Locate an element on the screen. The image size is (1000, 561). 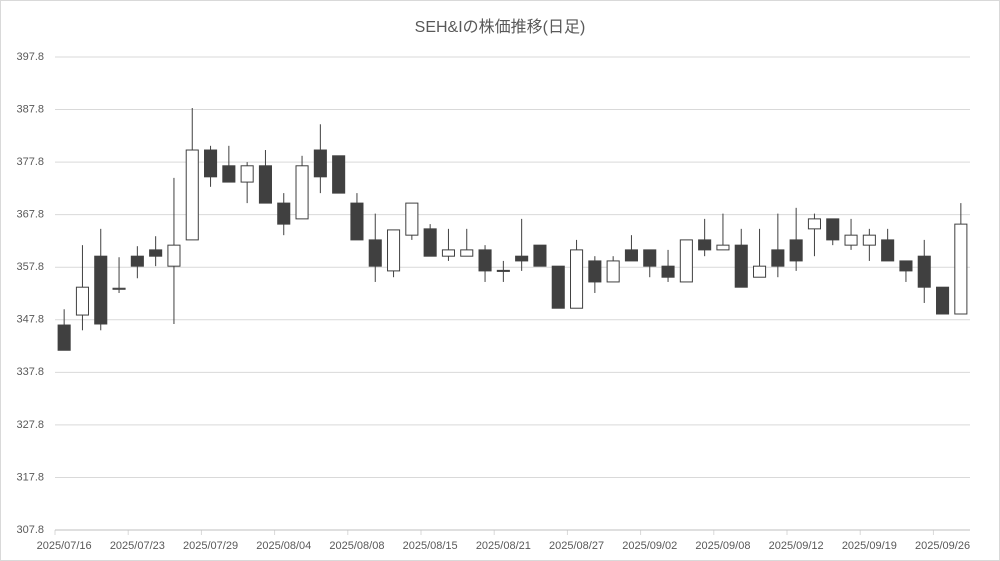
y-tick-label: 367.8 is located at coordinates (30, 215).